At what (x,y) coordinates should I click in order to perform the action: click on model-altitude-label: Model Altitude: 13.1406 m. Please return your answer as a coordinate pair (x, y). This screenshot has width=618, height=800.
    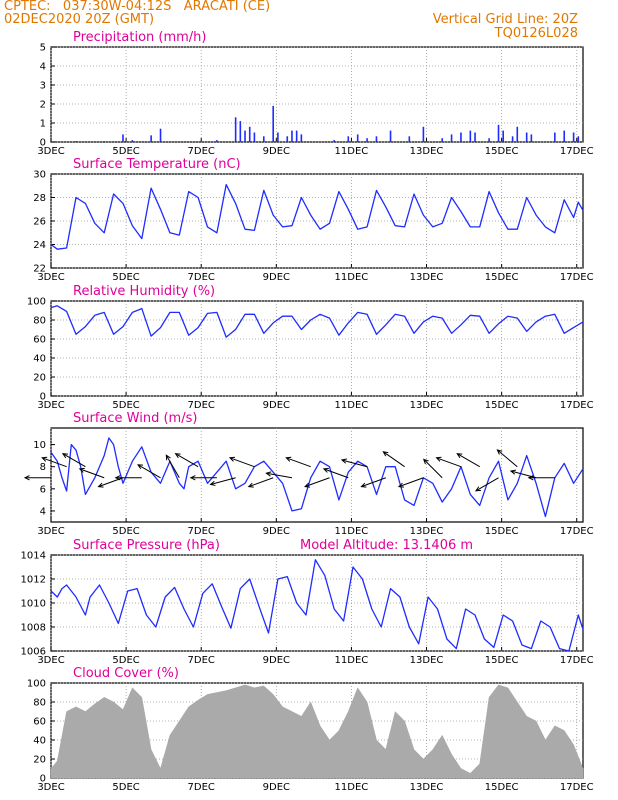
    Looking at the image, I should click on (386, 545).